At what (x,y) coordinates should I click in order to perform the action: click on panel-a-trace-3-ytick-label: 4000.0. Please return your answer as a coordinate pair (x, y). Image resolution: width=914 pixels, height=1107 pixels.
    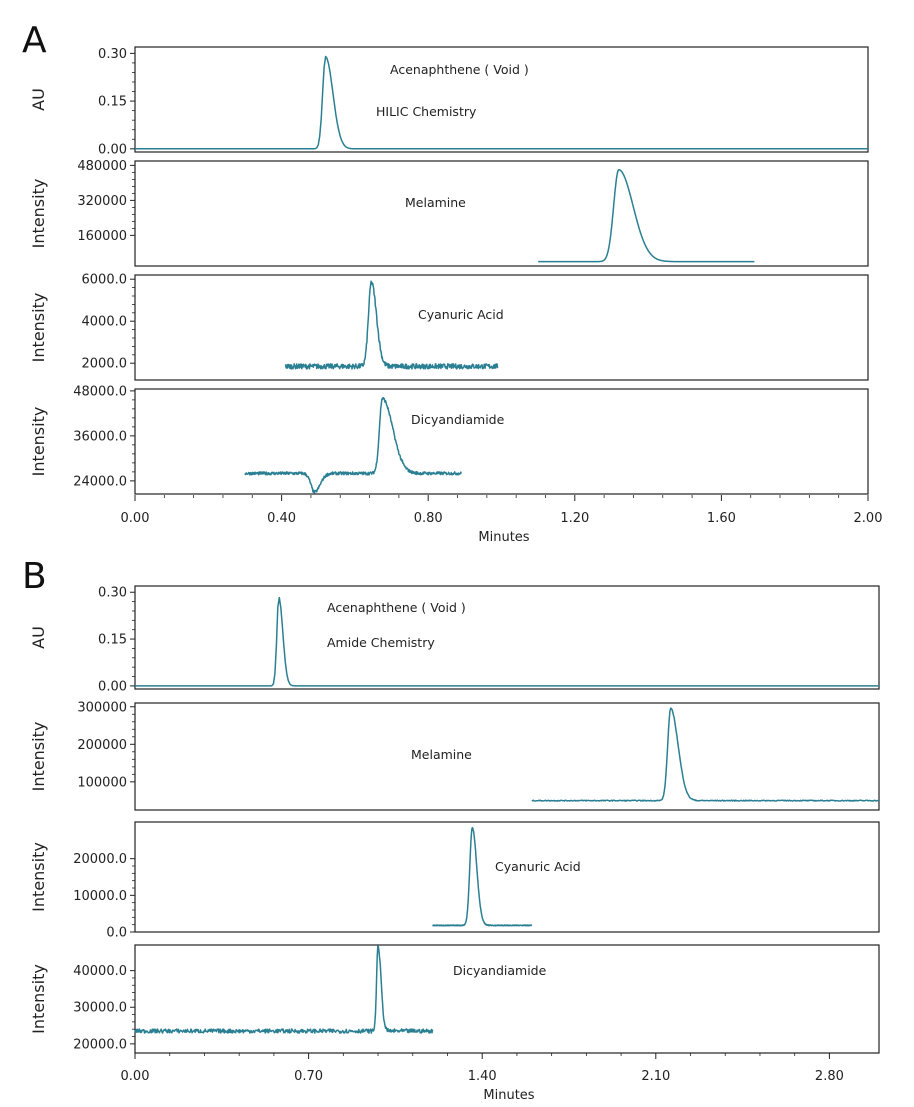
    Looking at the image, I should click on (105, 322).